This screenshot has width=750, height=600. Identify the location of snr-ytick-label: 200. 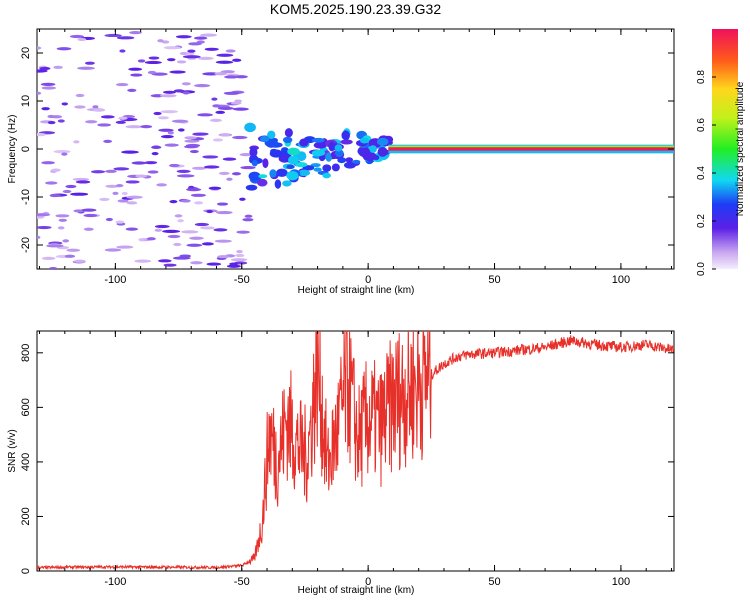
(26, 516).